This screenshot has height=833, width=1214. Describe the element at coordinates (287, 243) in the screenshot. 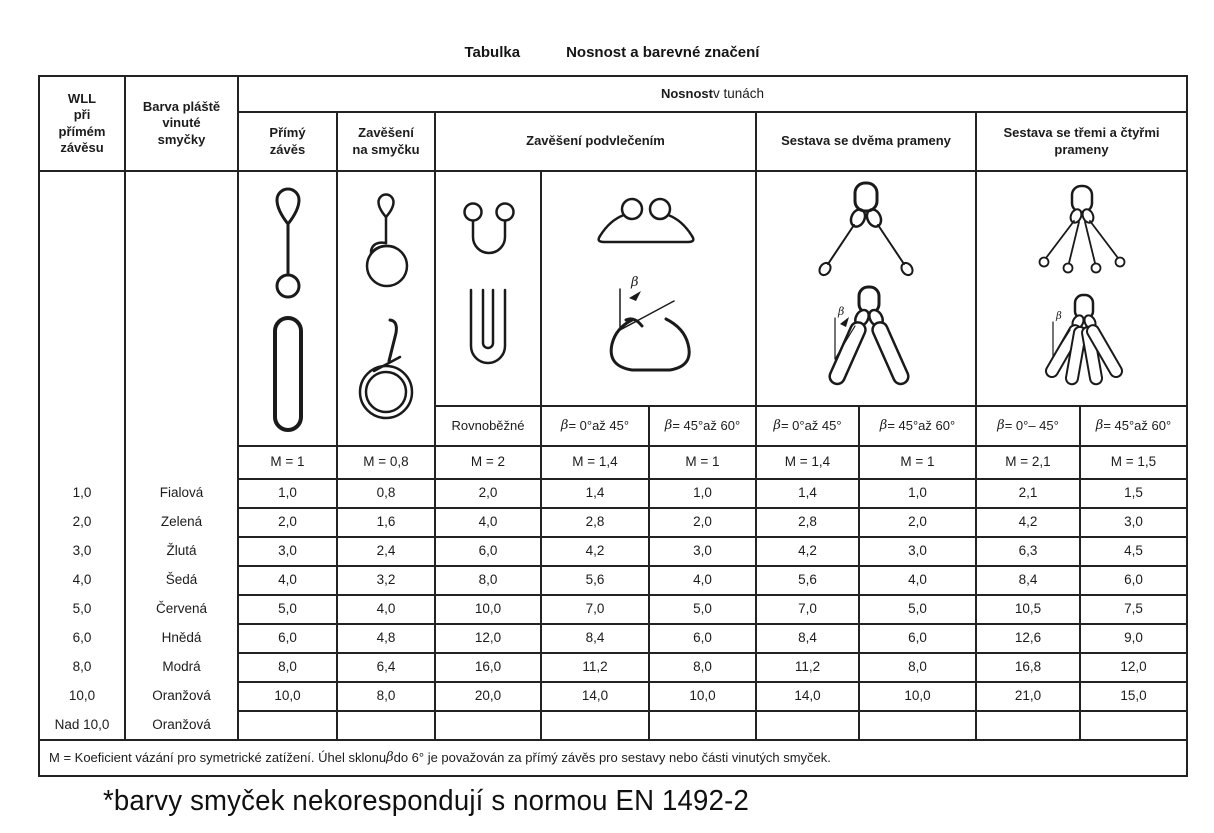

I see `eye-to-eye-sling-icon` at that location.